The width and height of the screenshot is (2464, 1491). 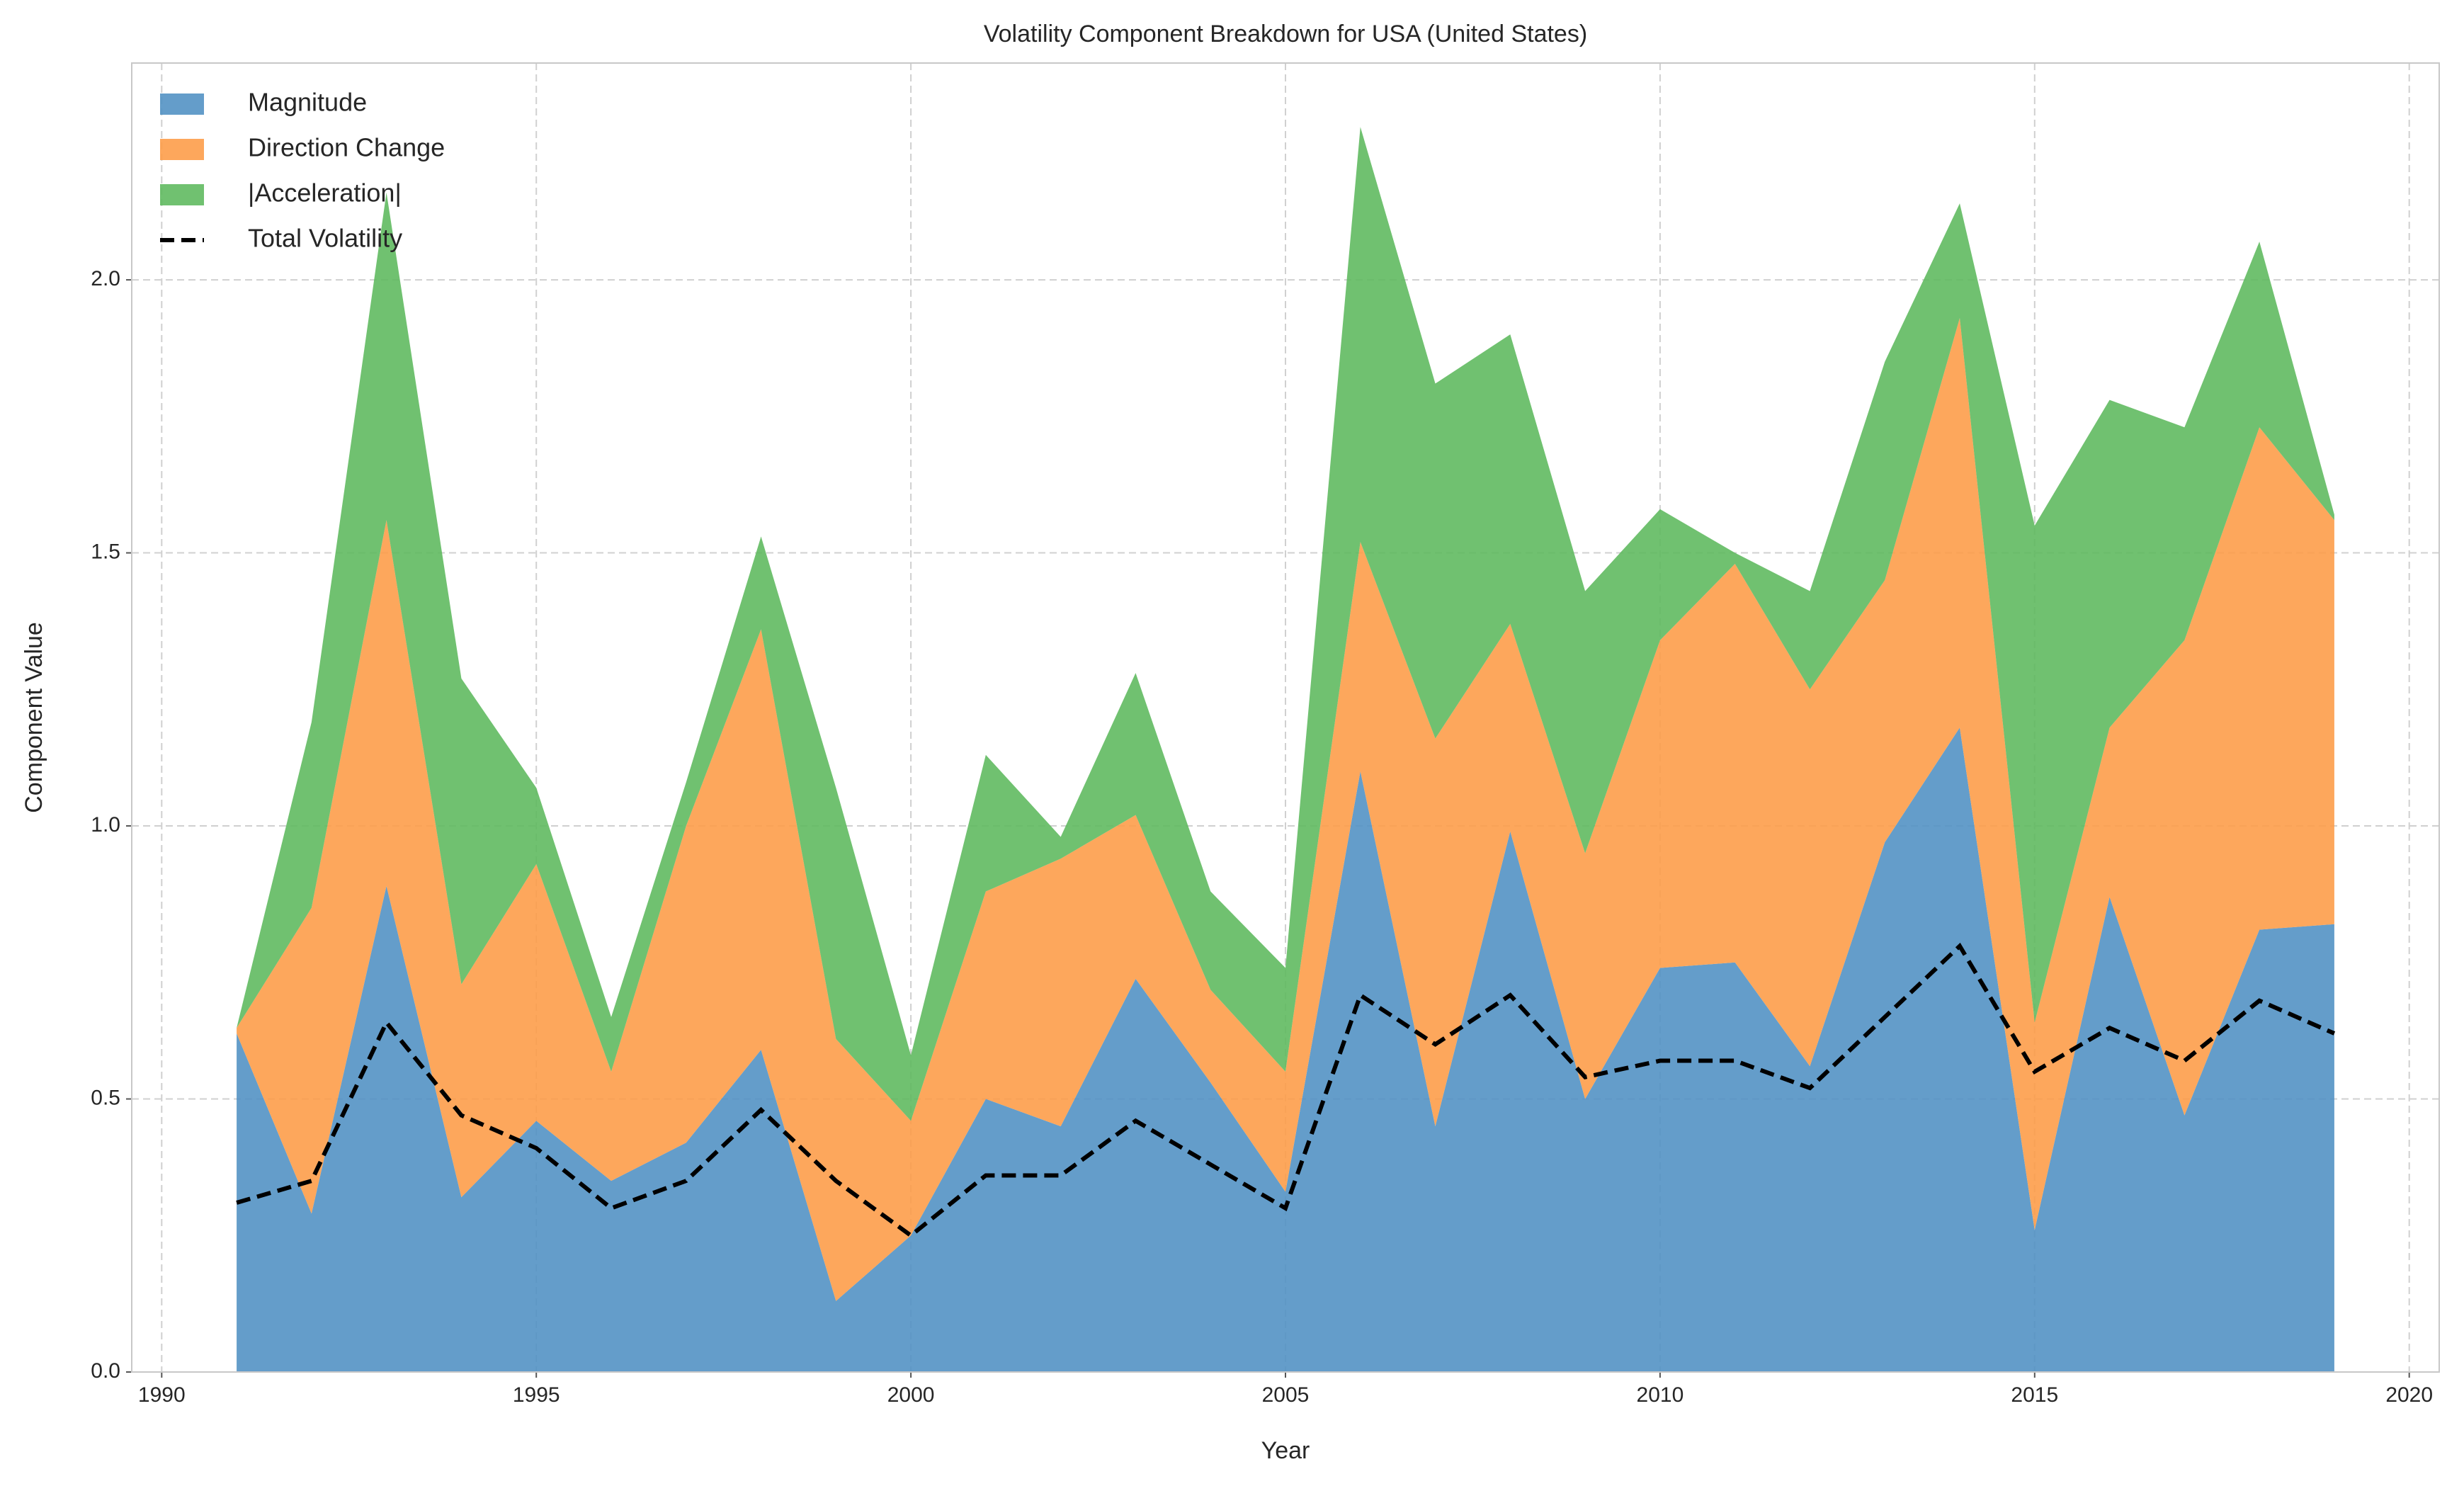 I want to click on y-tick-label: 1.0, so click(x=105, y=825).